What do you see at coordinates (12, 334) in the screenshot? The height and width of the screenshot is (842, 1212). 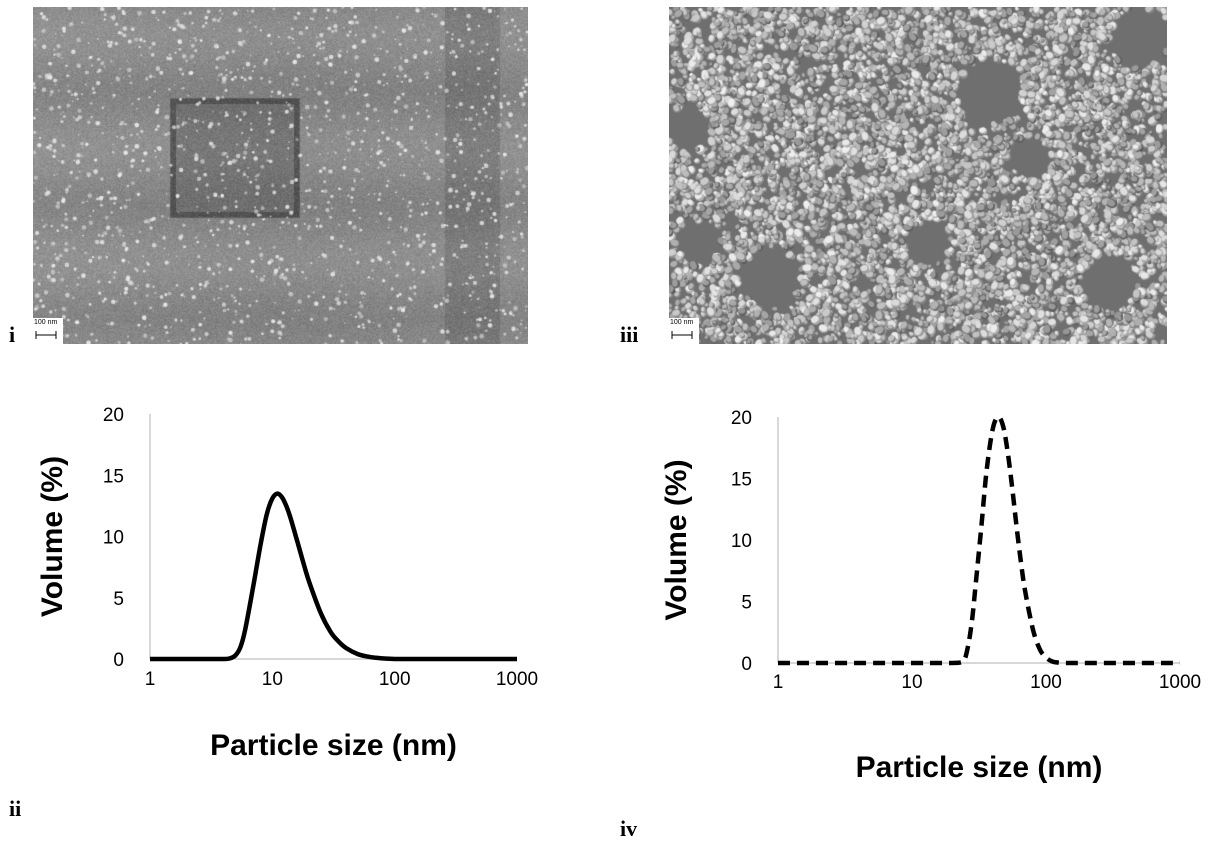 I see `panel-label-i: i` at bounding box center [12, 334].